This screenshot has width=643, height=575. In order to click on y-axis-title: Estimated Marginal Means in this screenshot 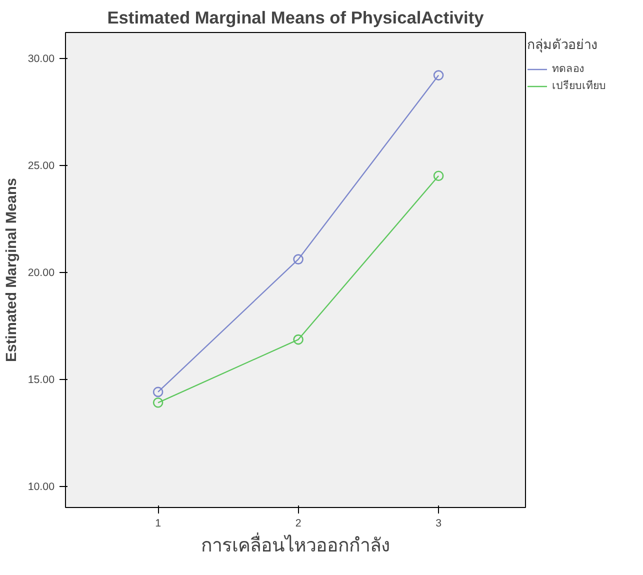, I will do `click(12, 270)`.